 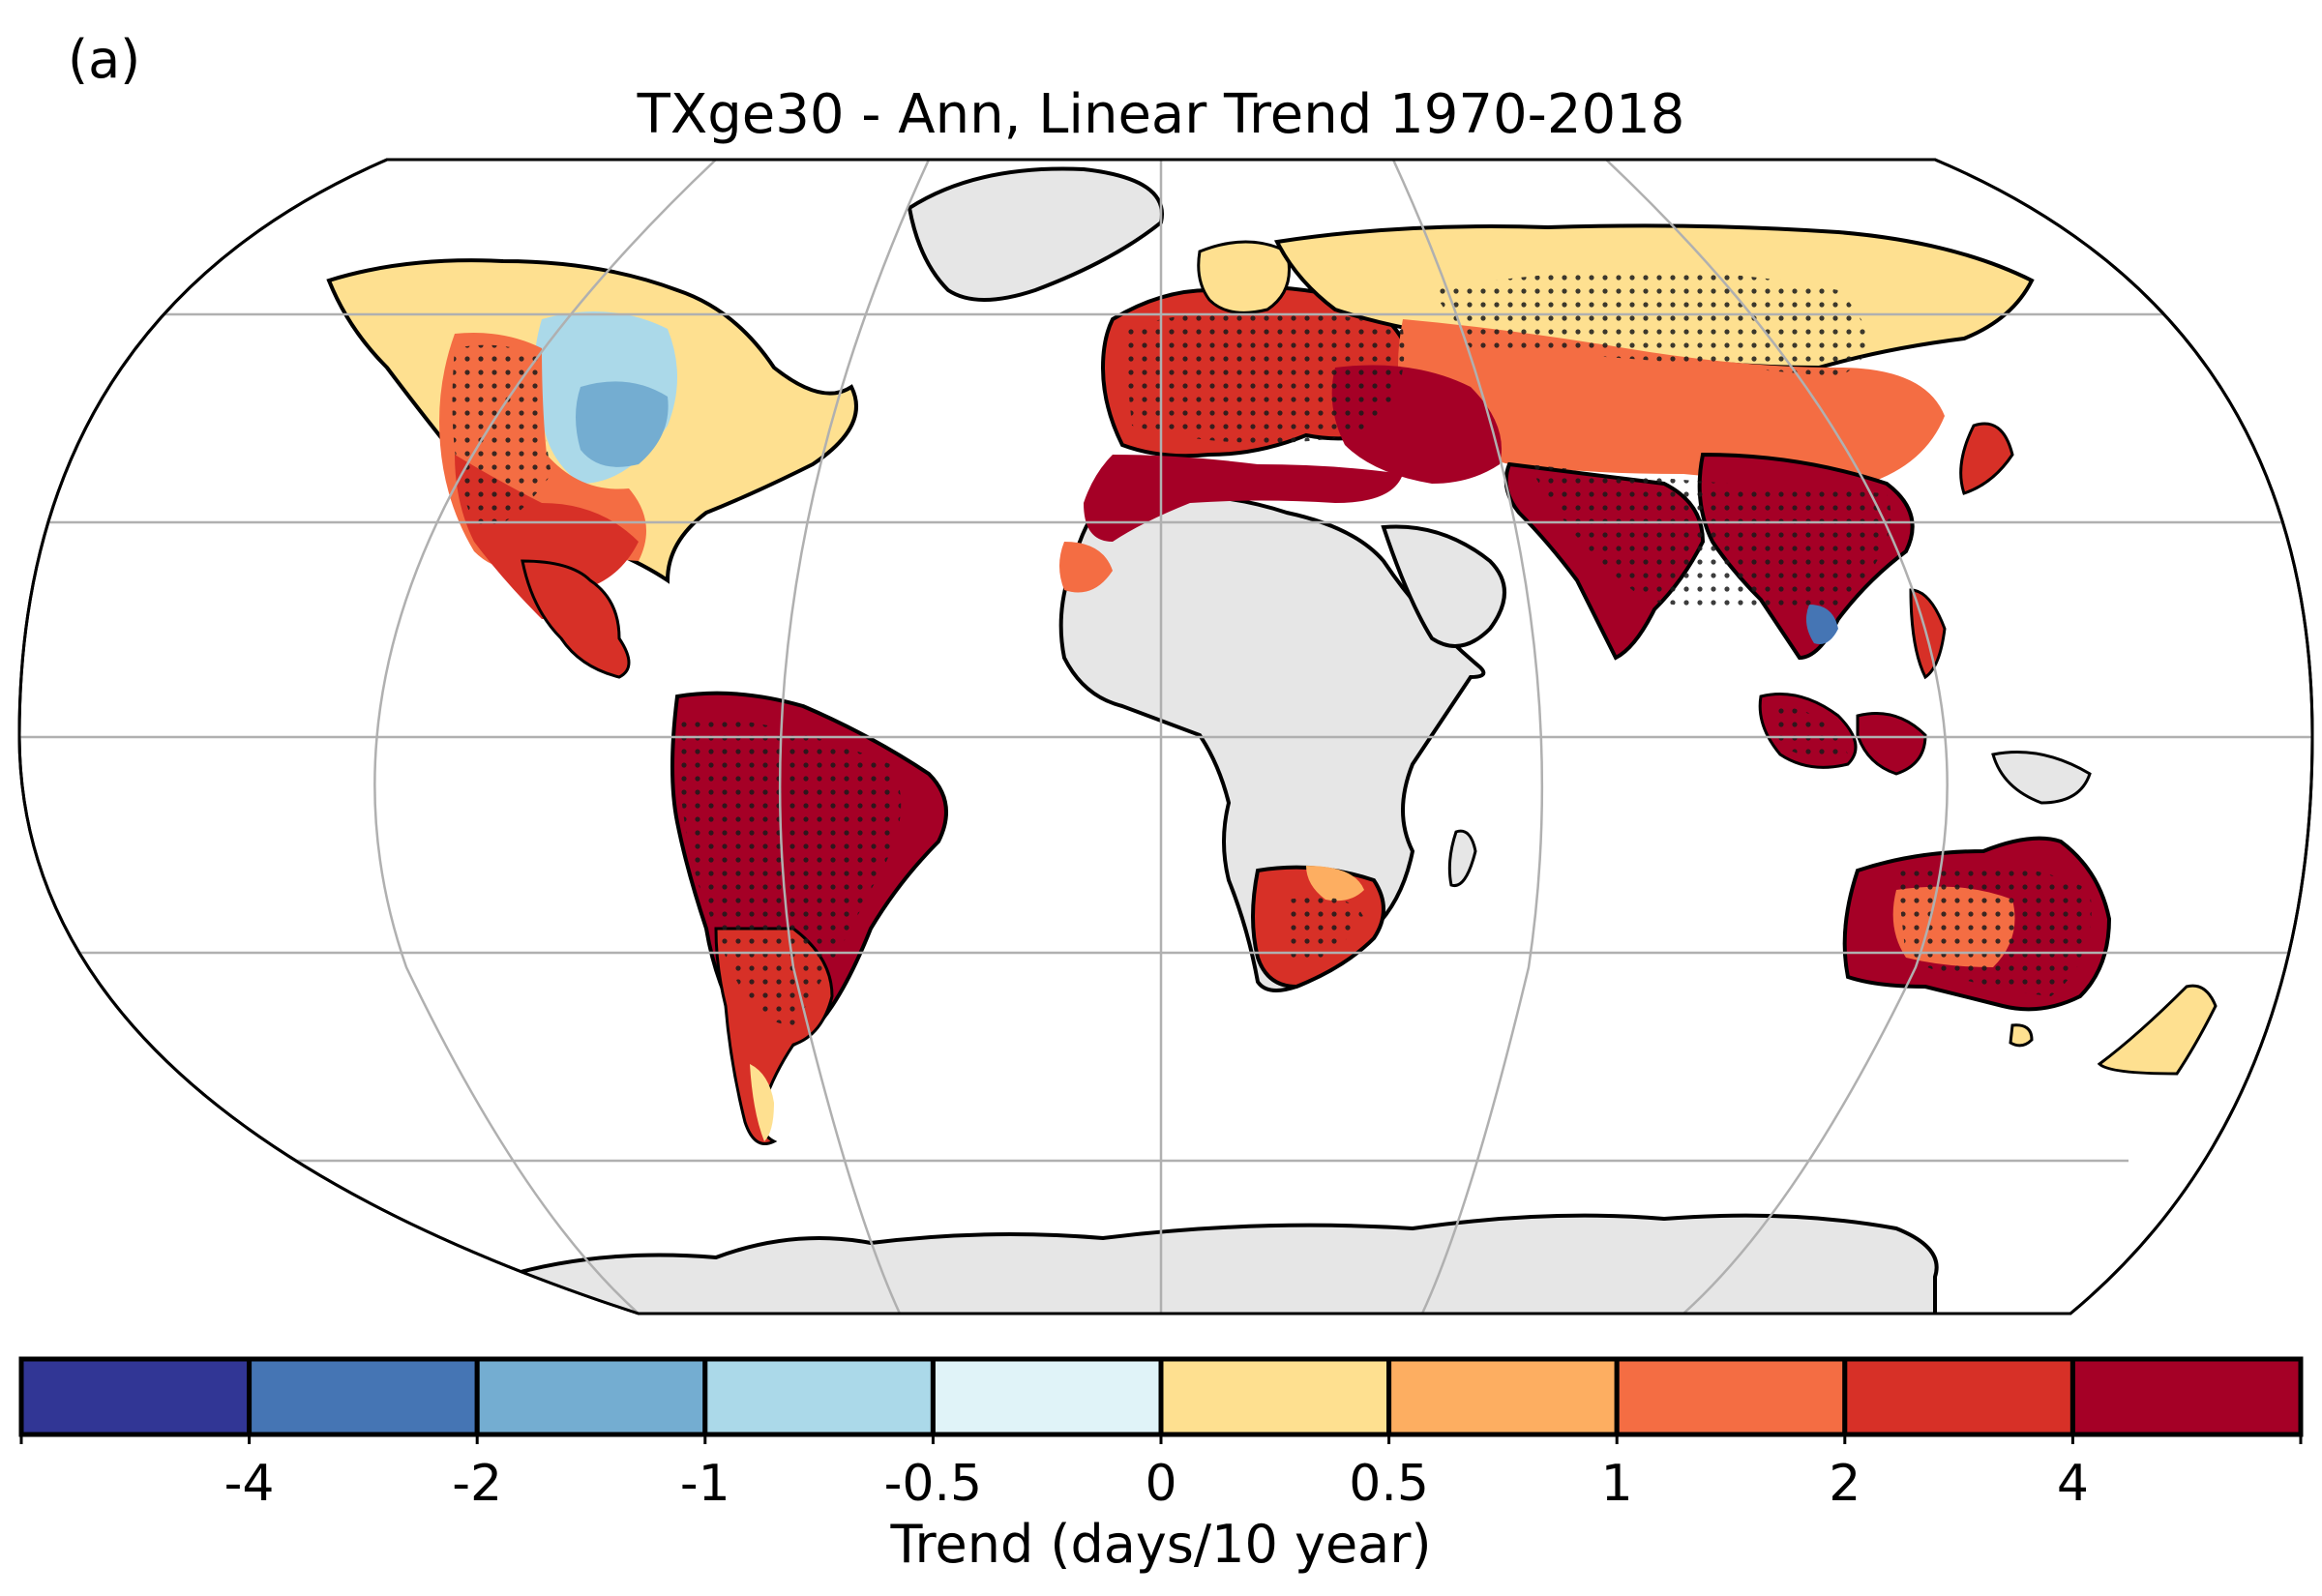 I want to click on new-guinea, so click(x=2041, y=778).